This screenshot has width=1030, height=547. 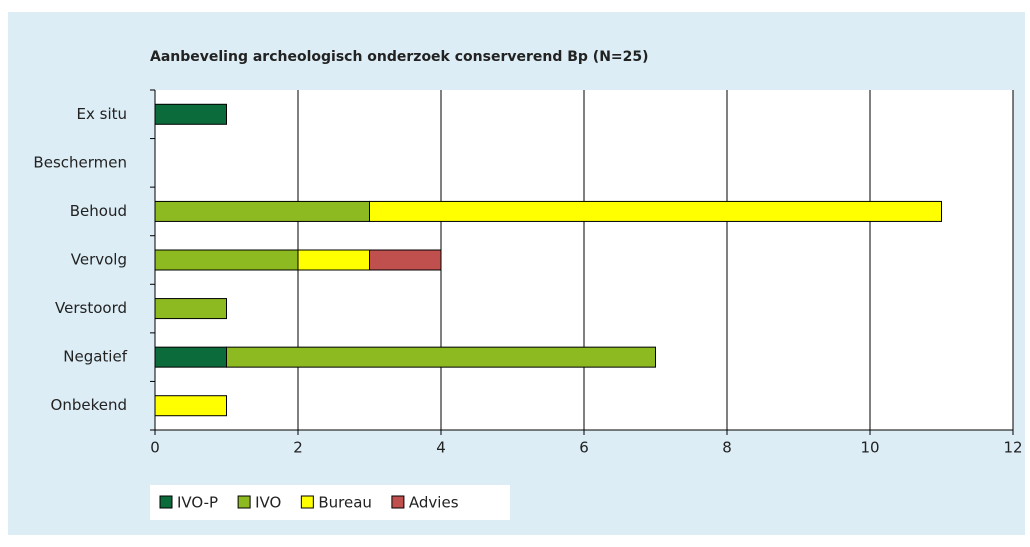 I want to click on y-tick-label: Onbekend, so click(x=89, y=405).